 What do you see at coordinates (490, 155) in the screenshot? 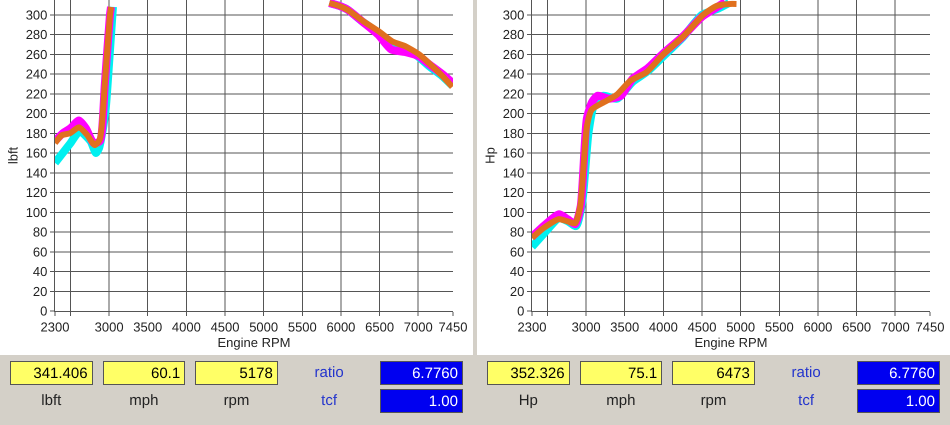
I see `y-axis-title: Hp` at bounding box center [490, 155].